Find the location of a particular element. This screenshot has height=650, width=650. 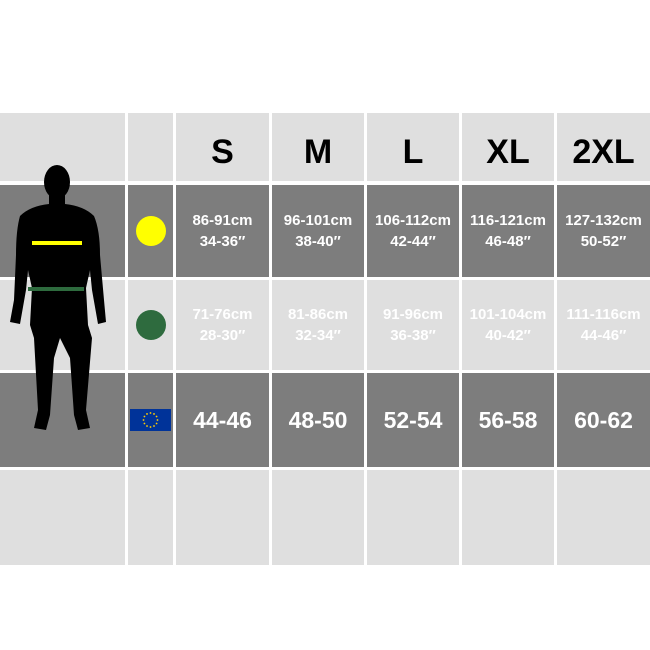

eu-size: 48-50 is located at coordinates (318, 419).